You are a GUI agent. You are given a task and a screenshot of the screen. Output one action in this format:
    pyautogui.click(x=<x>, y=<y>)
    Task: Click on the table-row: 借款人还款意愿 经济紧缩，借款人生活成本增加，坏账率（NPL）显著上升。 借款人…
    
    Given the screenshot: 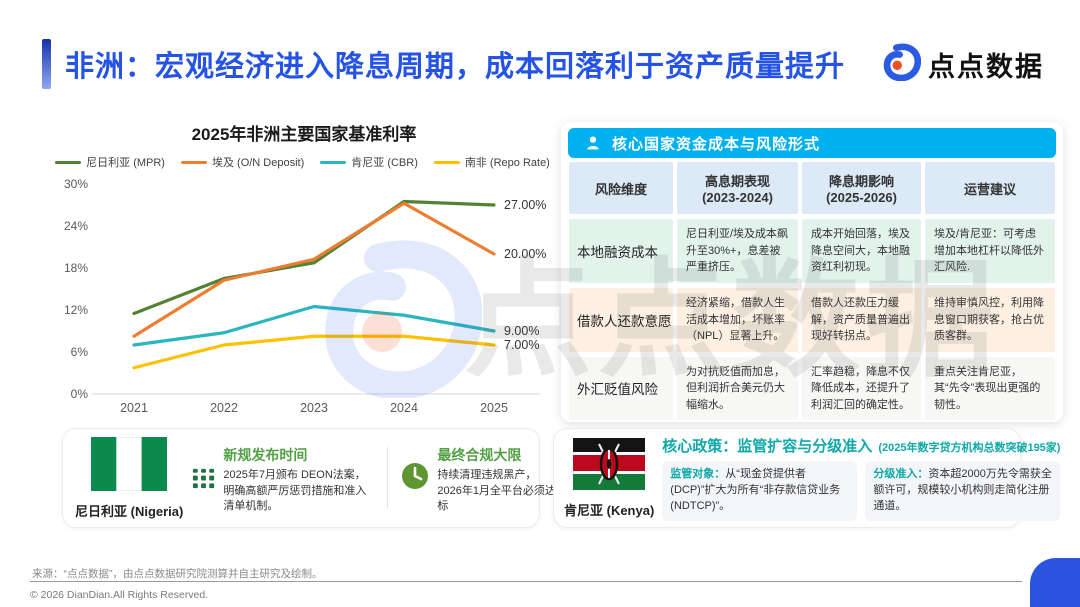 What is the action you would take?
    pyautogui.click(x=812, y=320)
    